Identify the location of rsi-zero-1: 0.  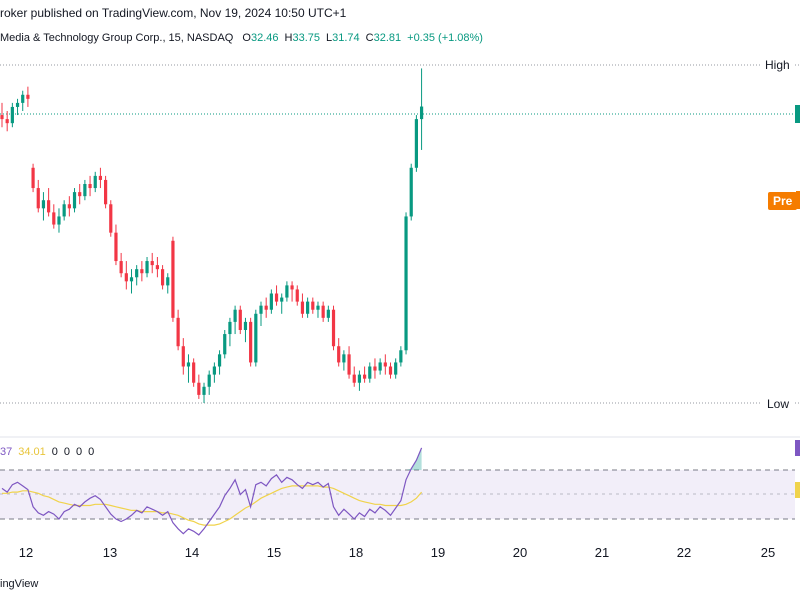
(54, 452).